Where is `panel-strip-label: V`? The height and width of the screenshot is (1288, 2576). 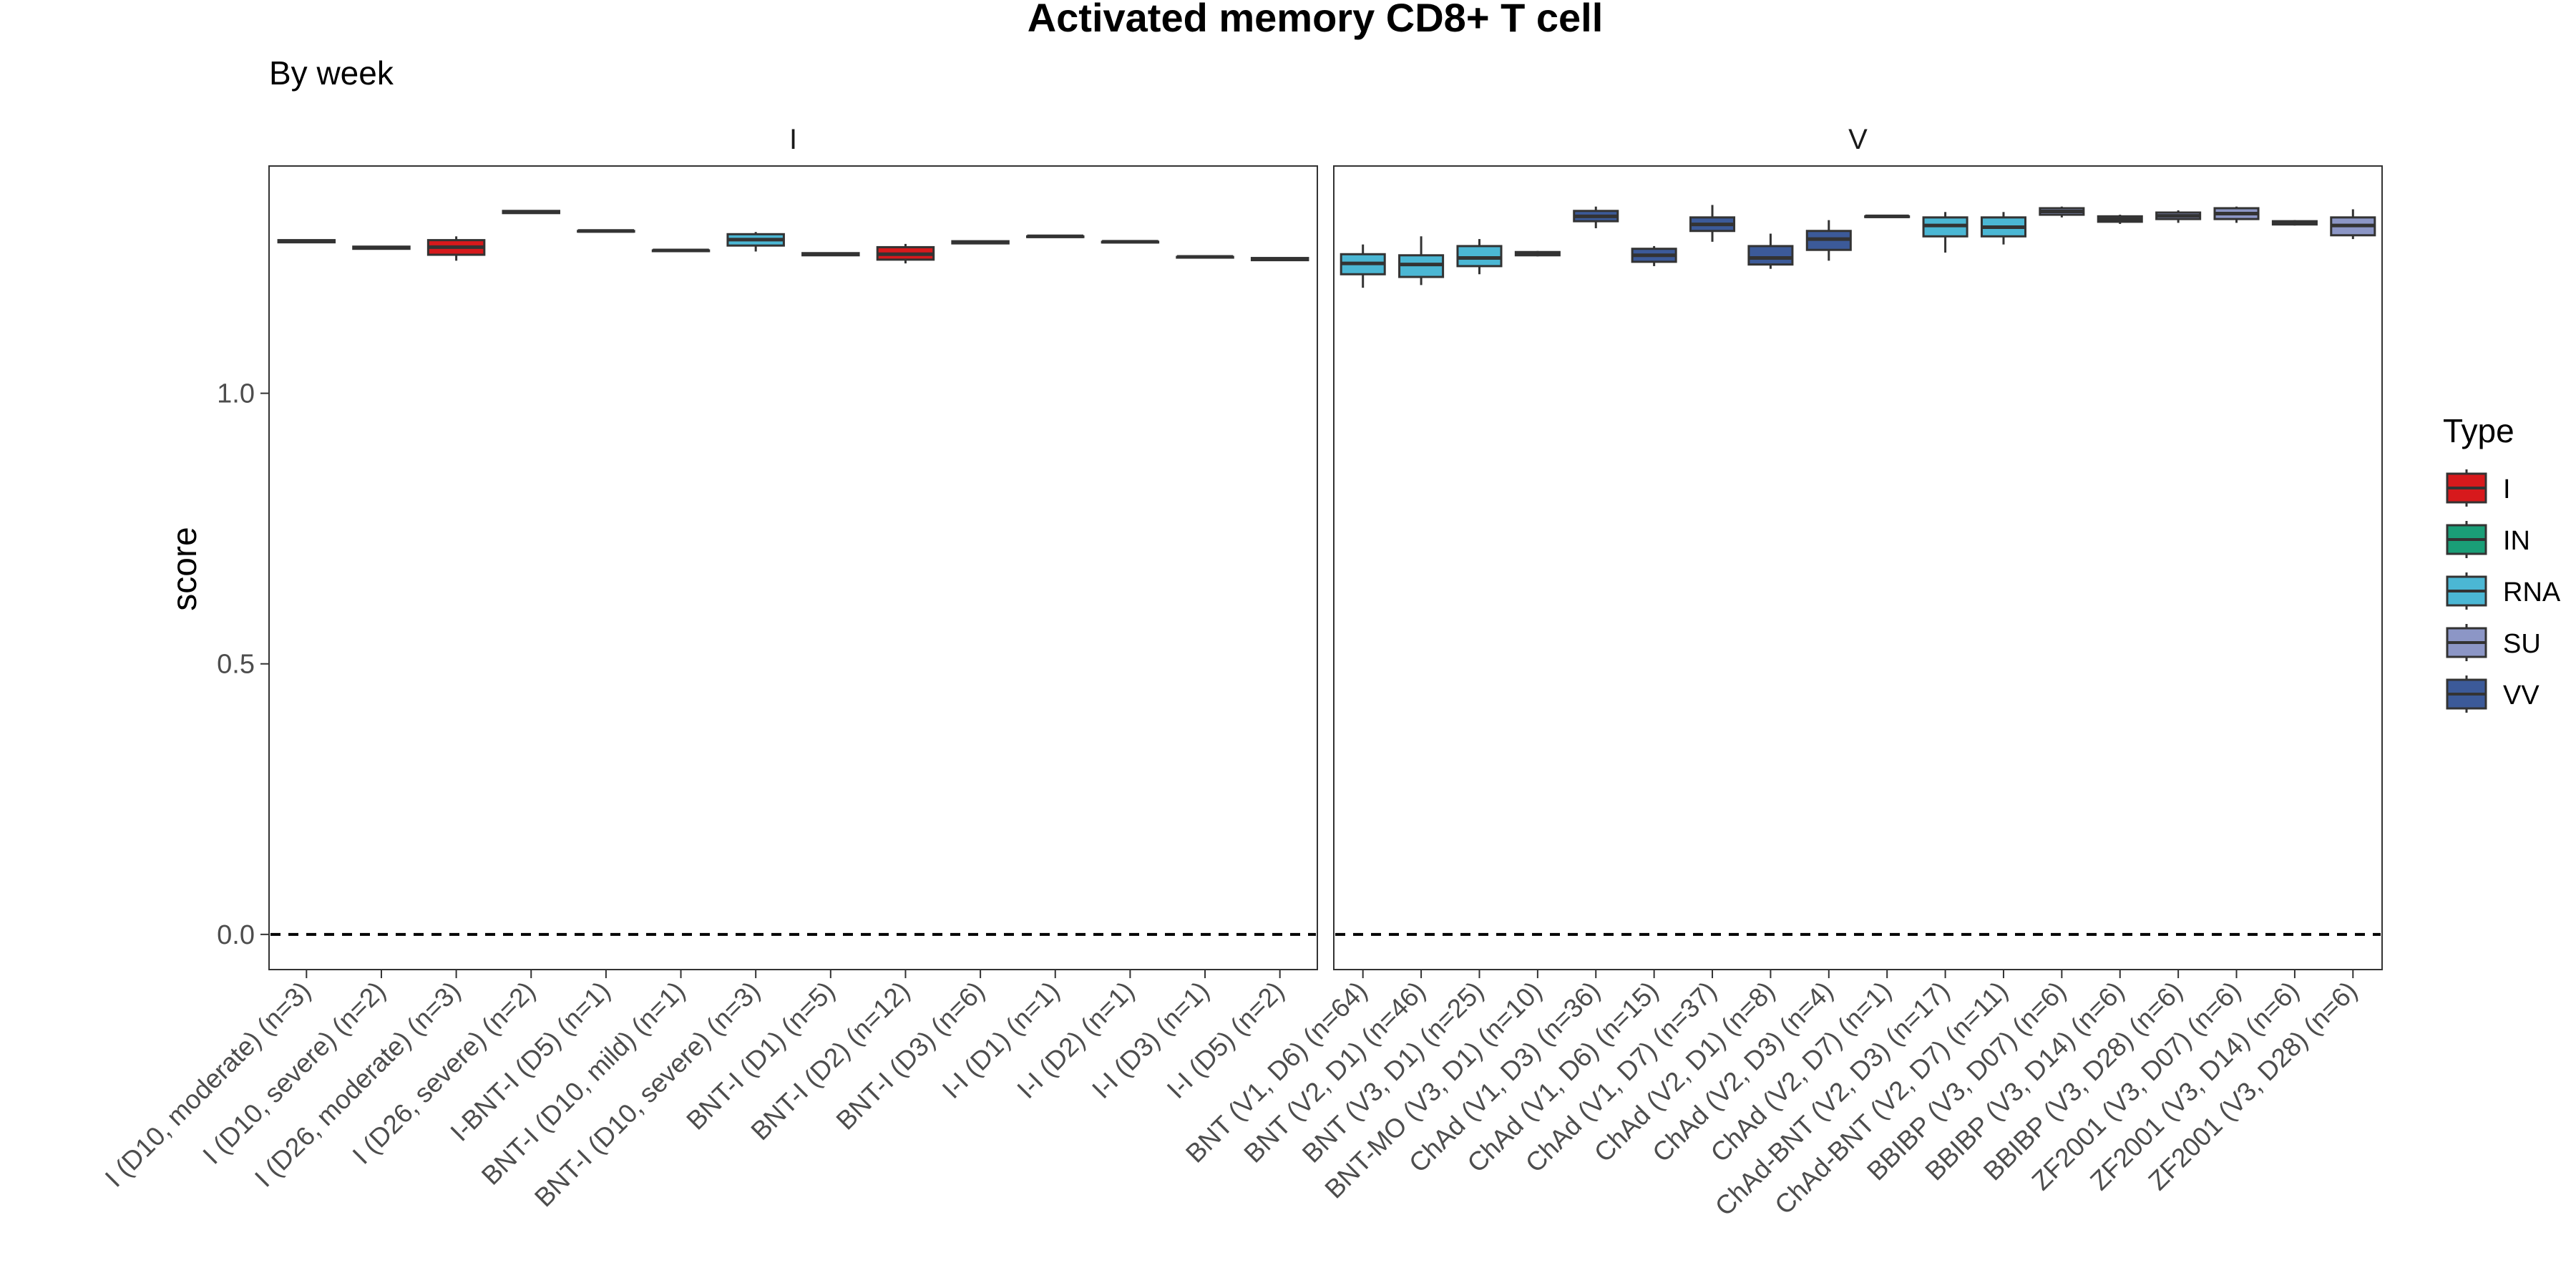
panel-strip-label: V is located at coordinates (1858, 139).